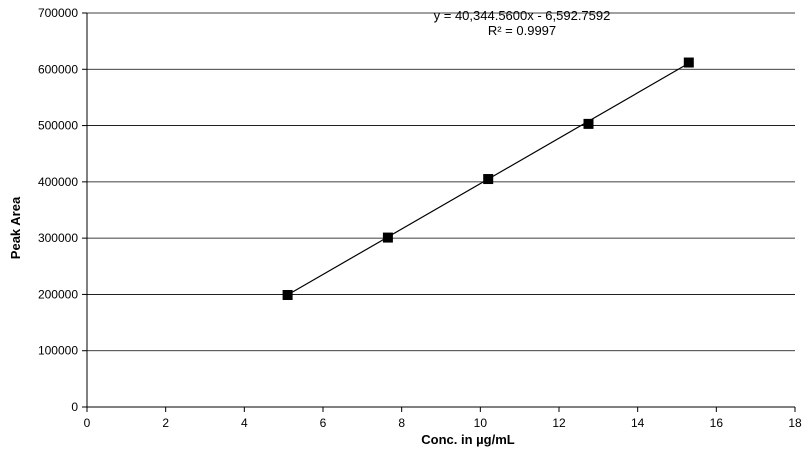 This screenshot has height=452, width=804. I want to click on x-tick-label: 8, so click(401, 423).